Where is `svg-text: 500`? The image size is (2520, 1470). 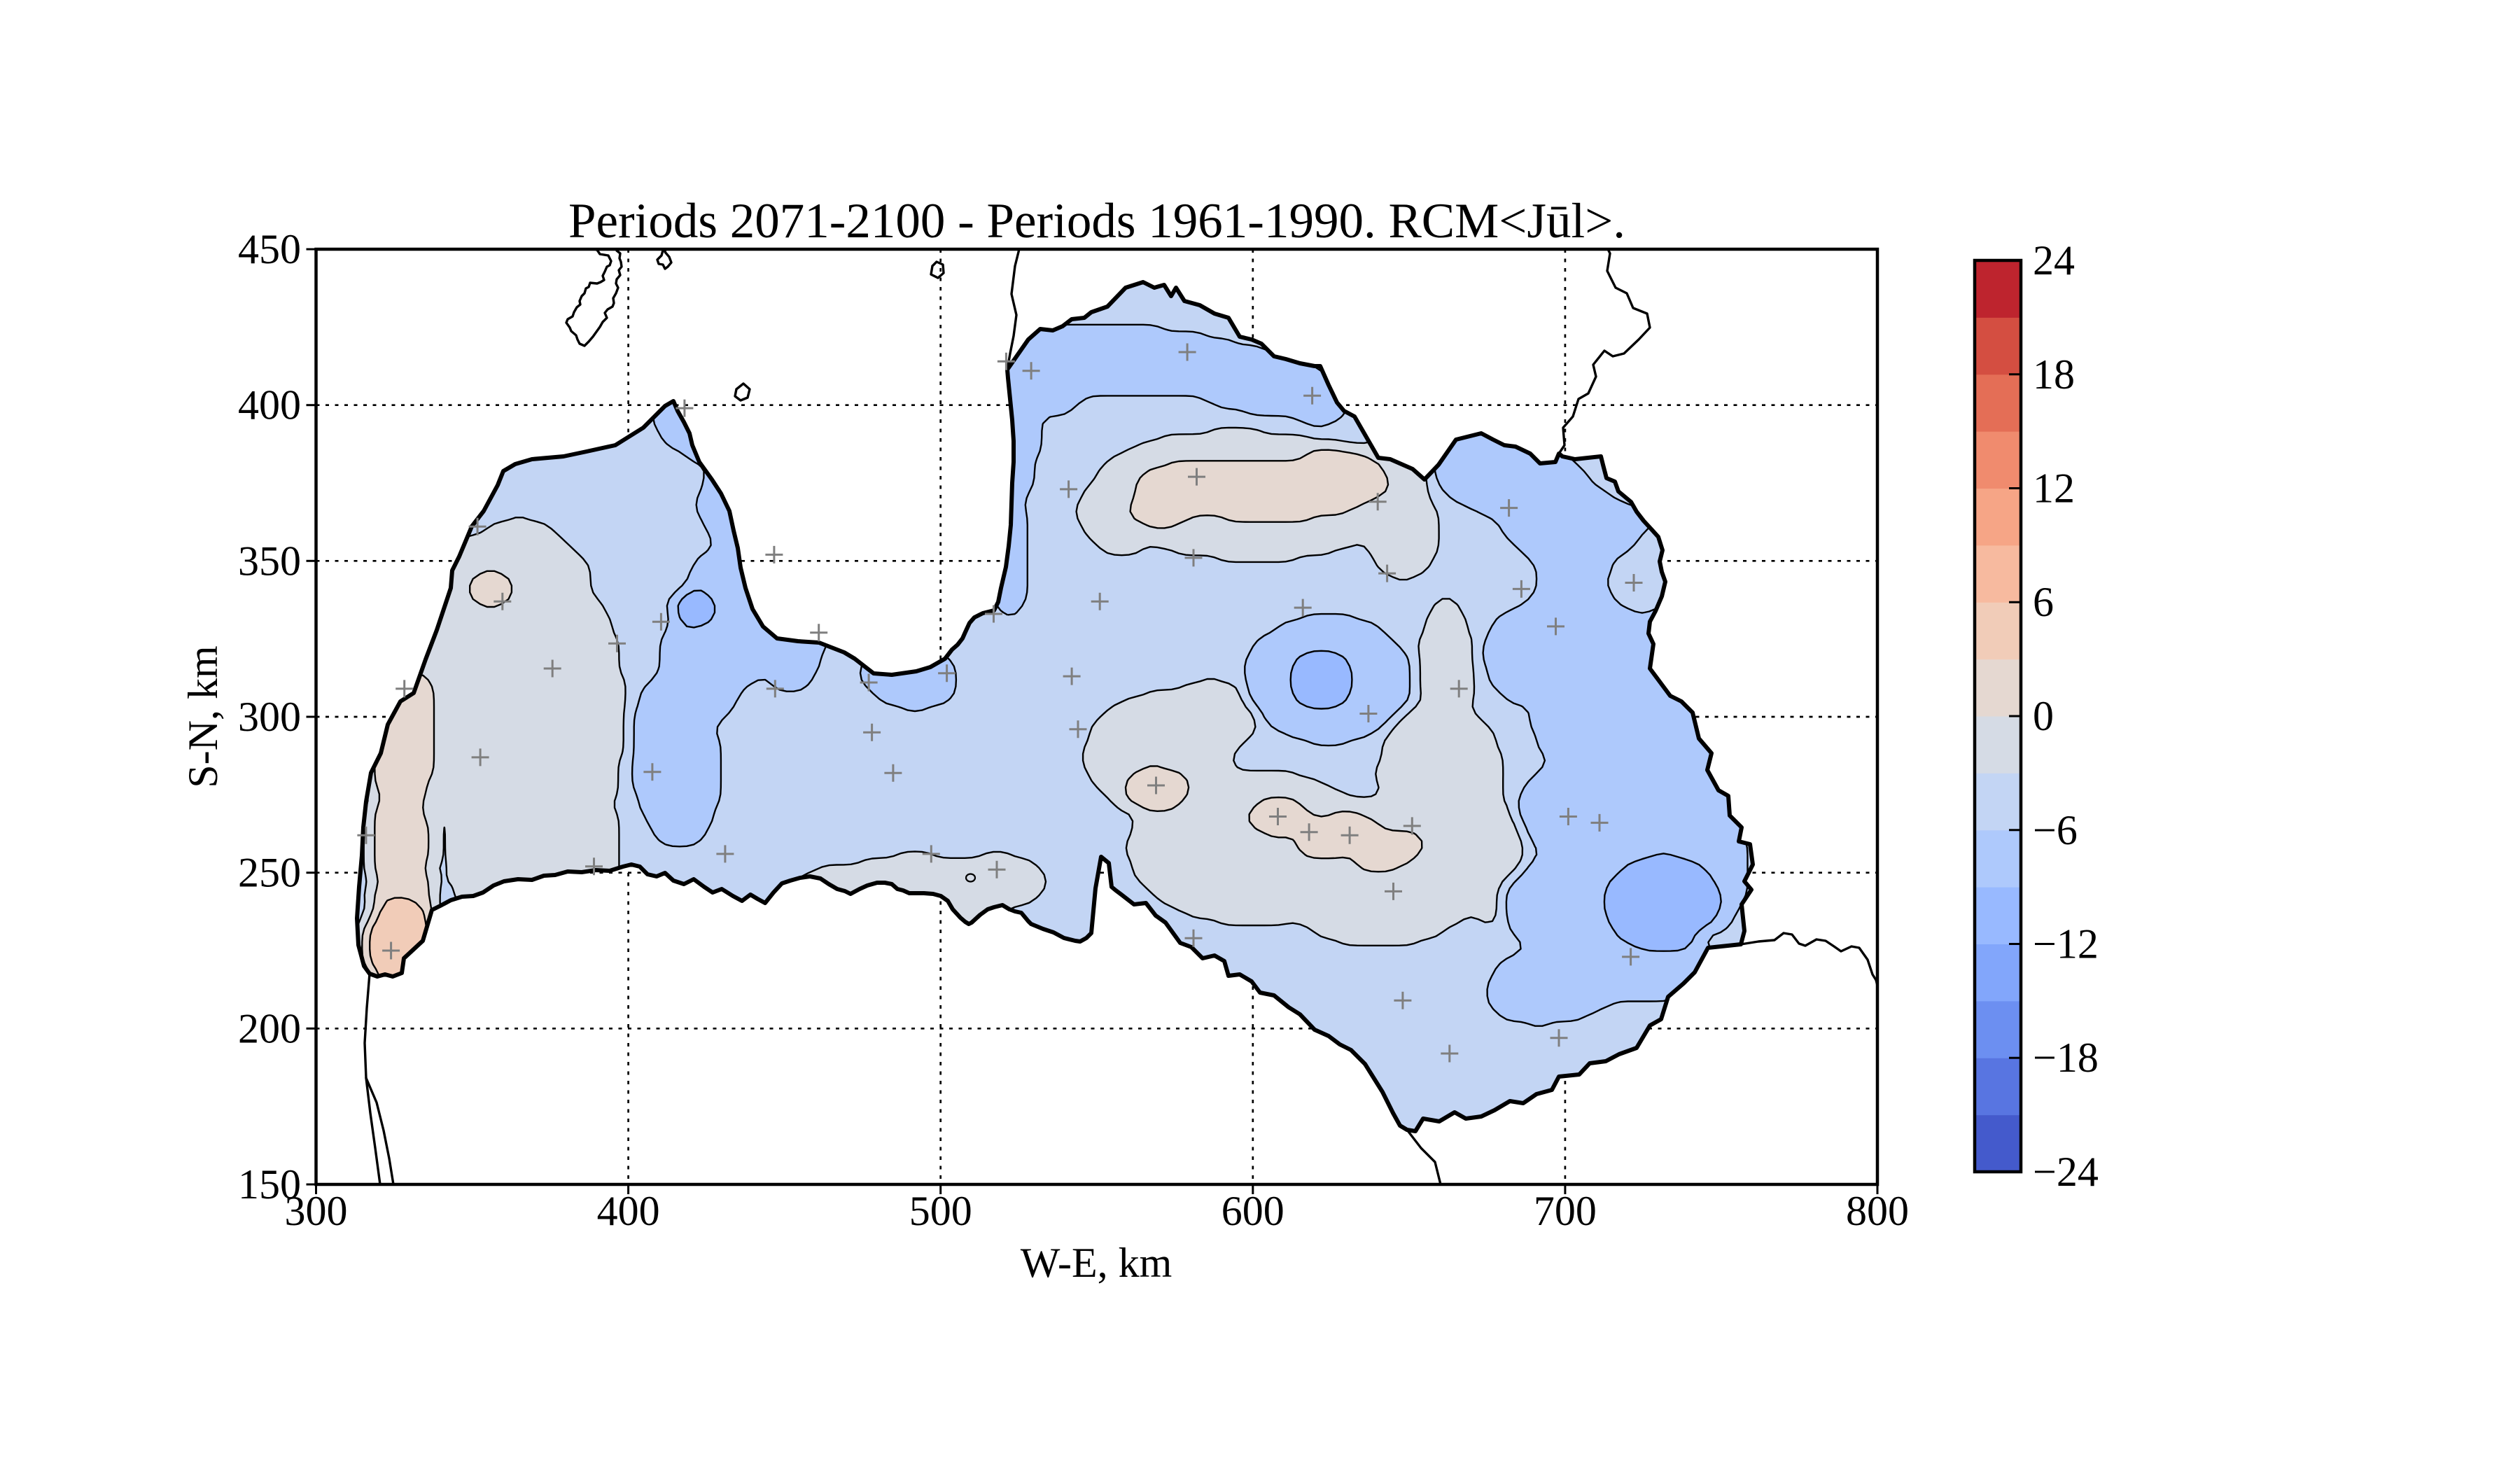
svg-text: 500 is located at coordinates (940, 1211).